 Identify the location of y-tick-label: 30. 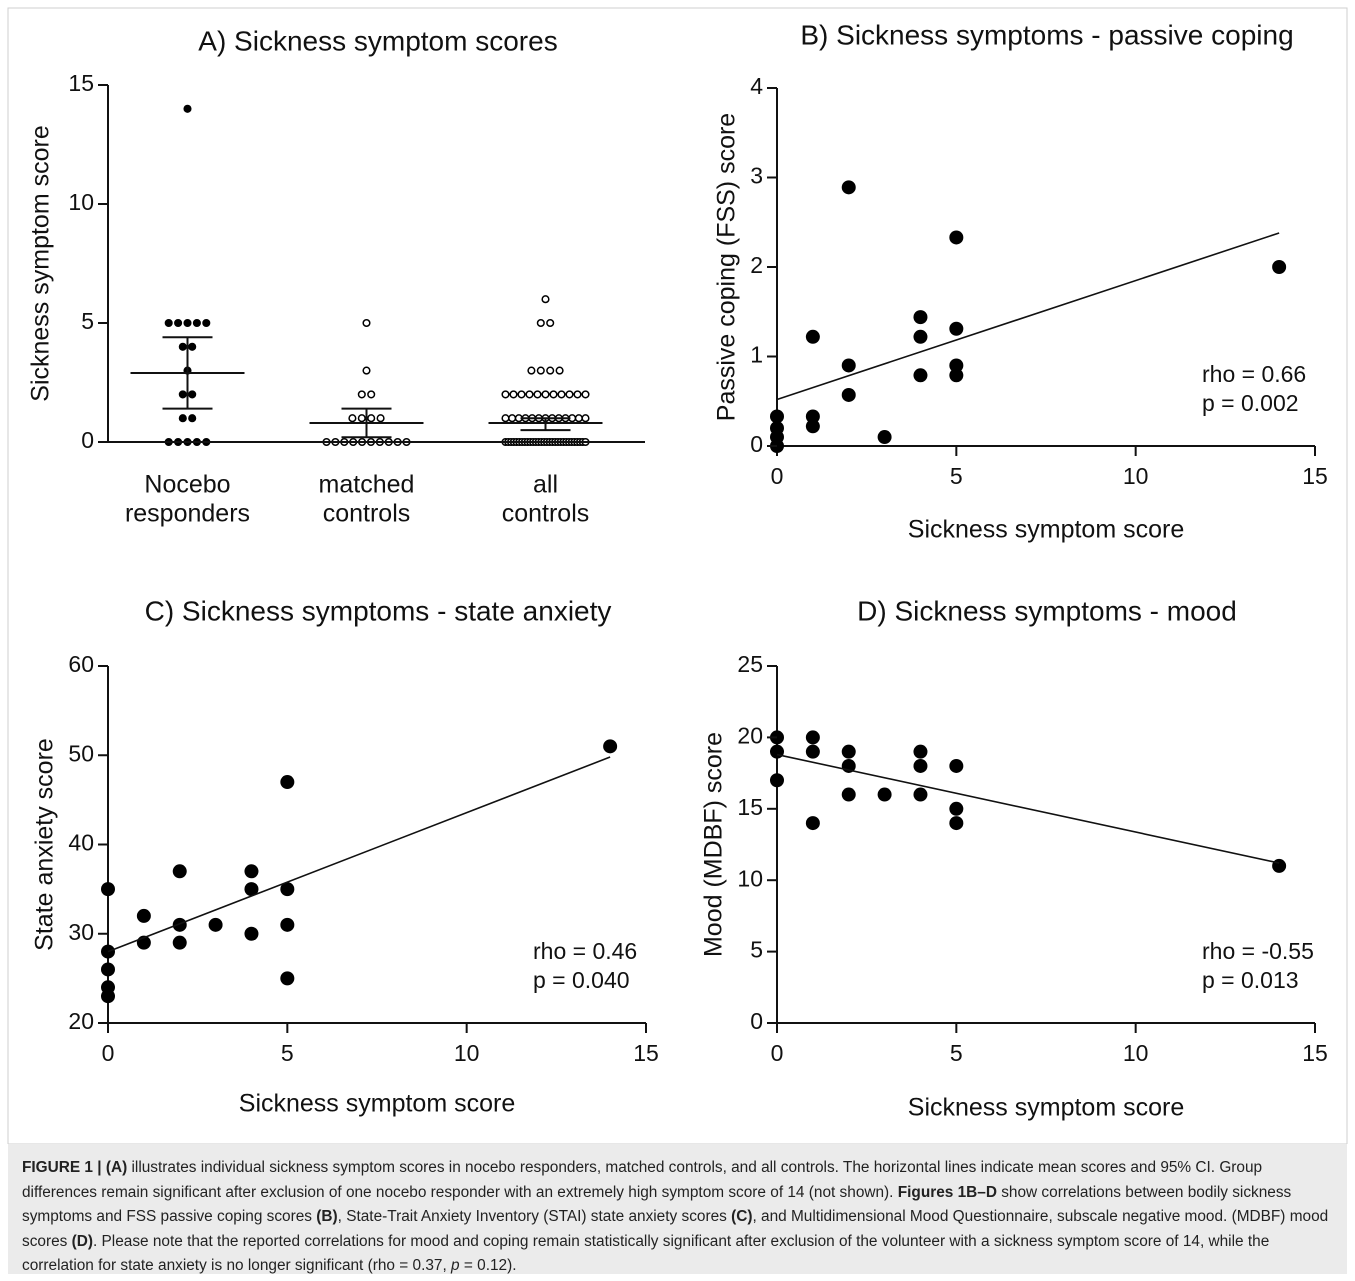
(81, 932).